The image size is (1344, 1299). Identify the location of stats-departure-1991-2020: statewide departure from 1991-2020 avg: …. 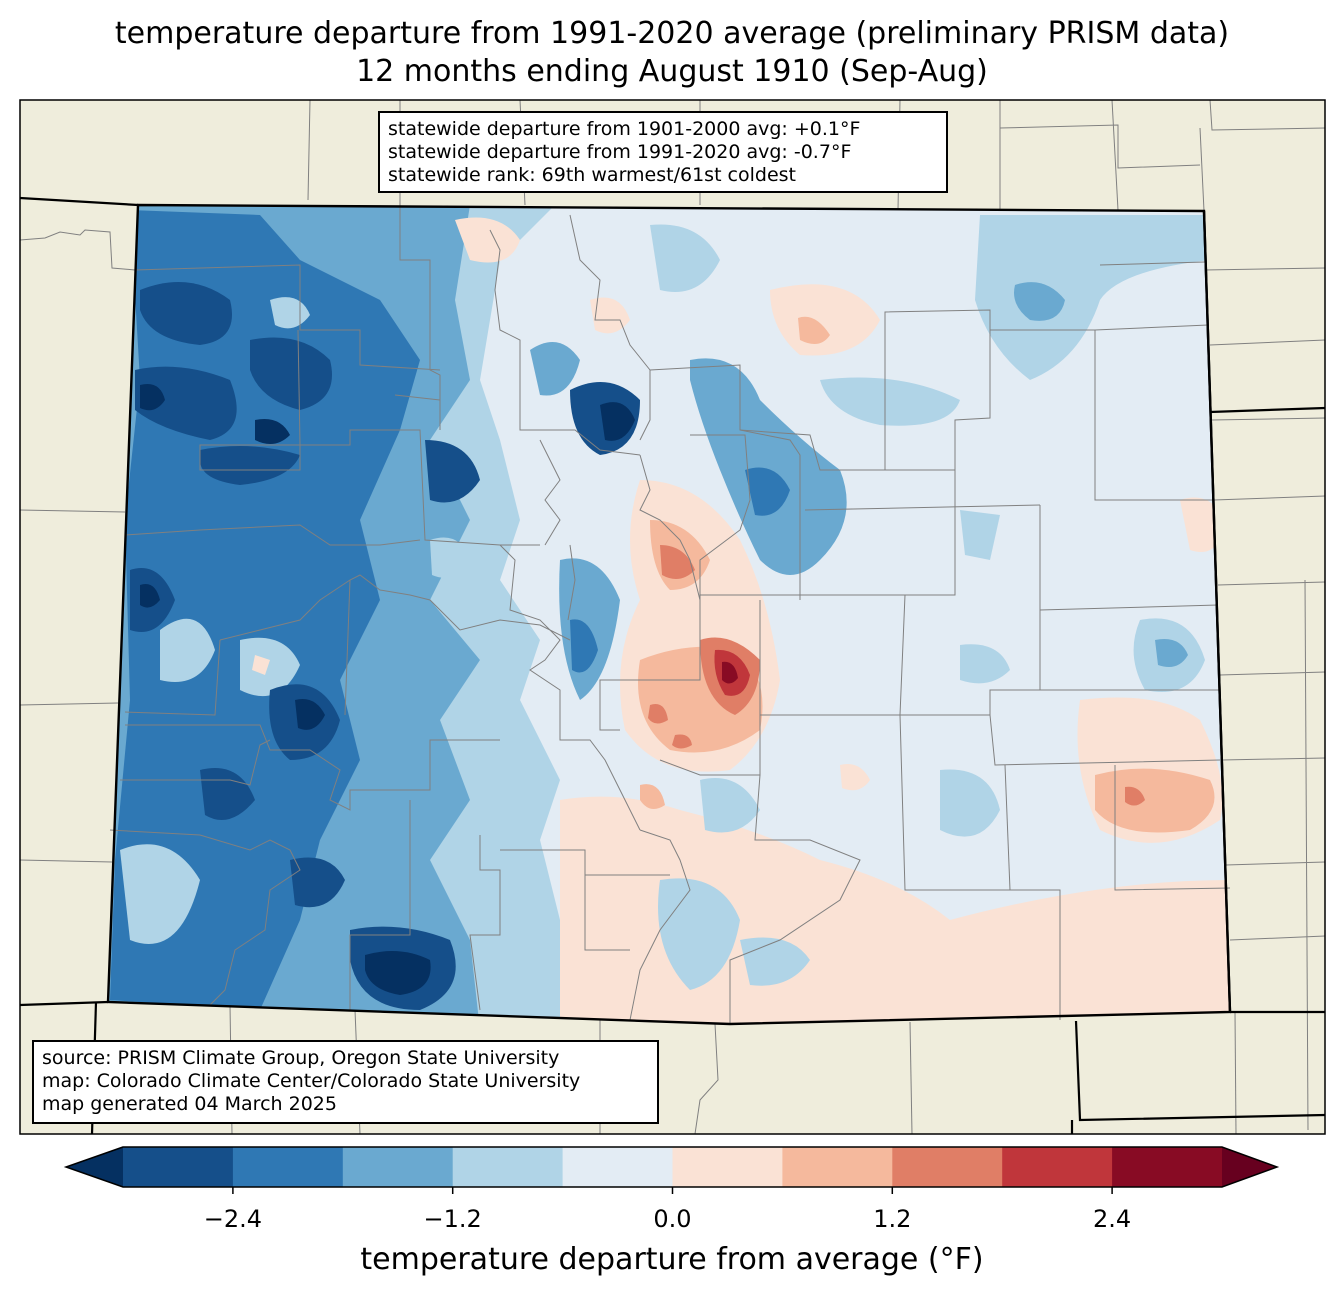
(620, 152).